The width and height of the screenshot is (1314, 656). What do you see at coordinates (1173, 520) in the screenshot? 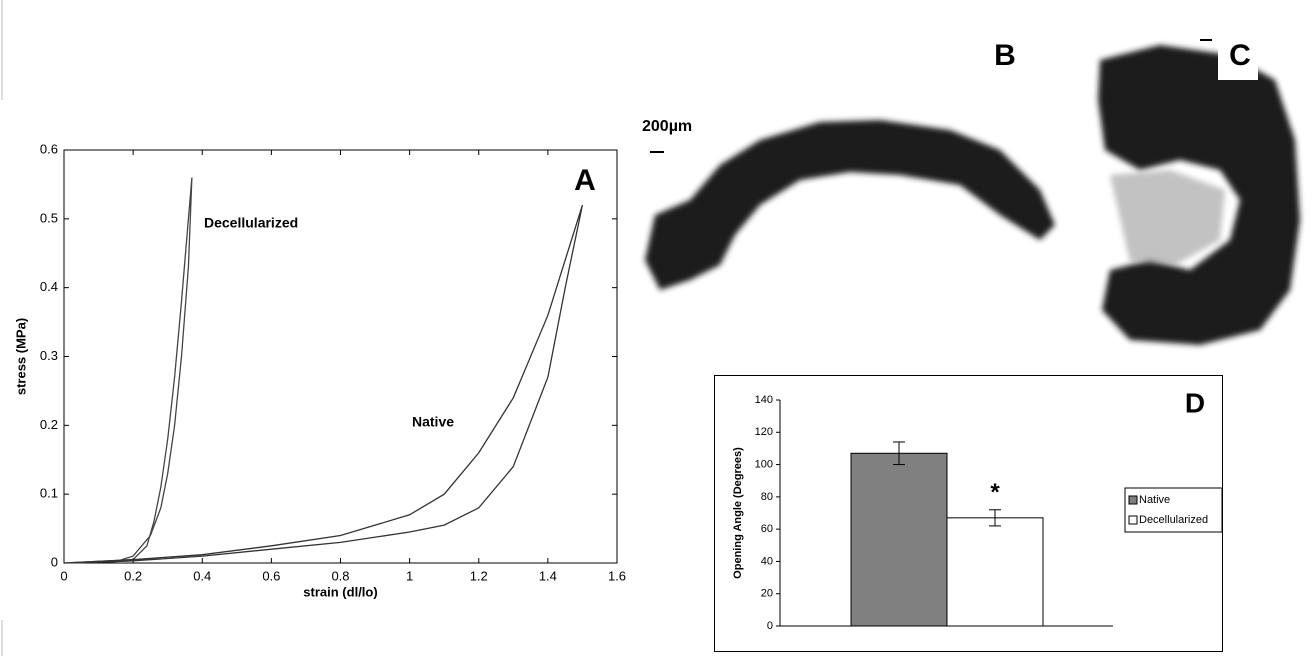
I see `legend-label: Decellularized` at bounding box center [1173, 520].